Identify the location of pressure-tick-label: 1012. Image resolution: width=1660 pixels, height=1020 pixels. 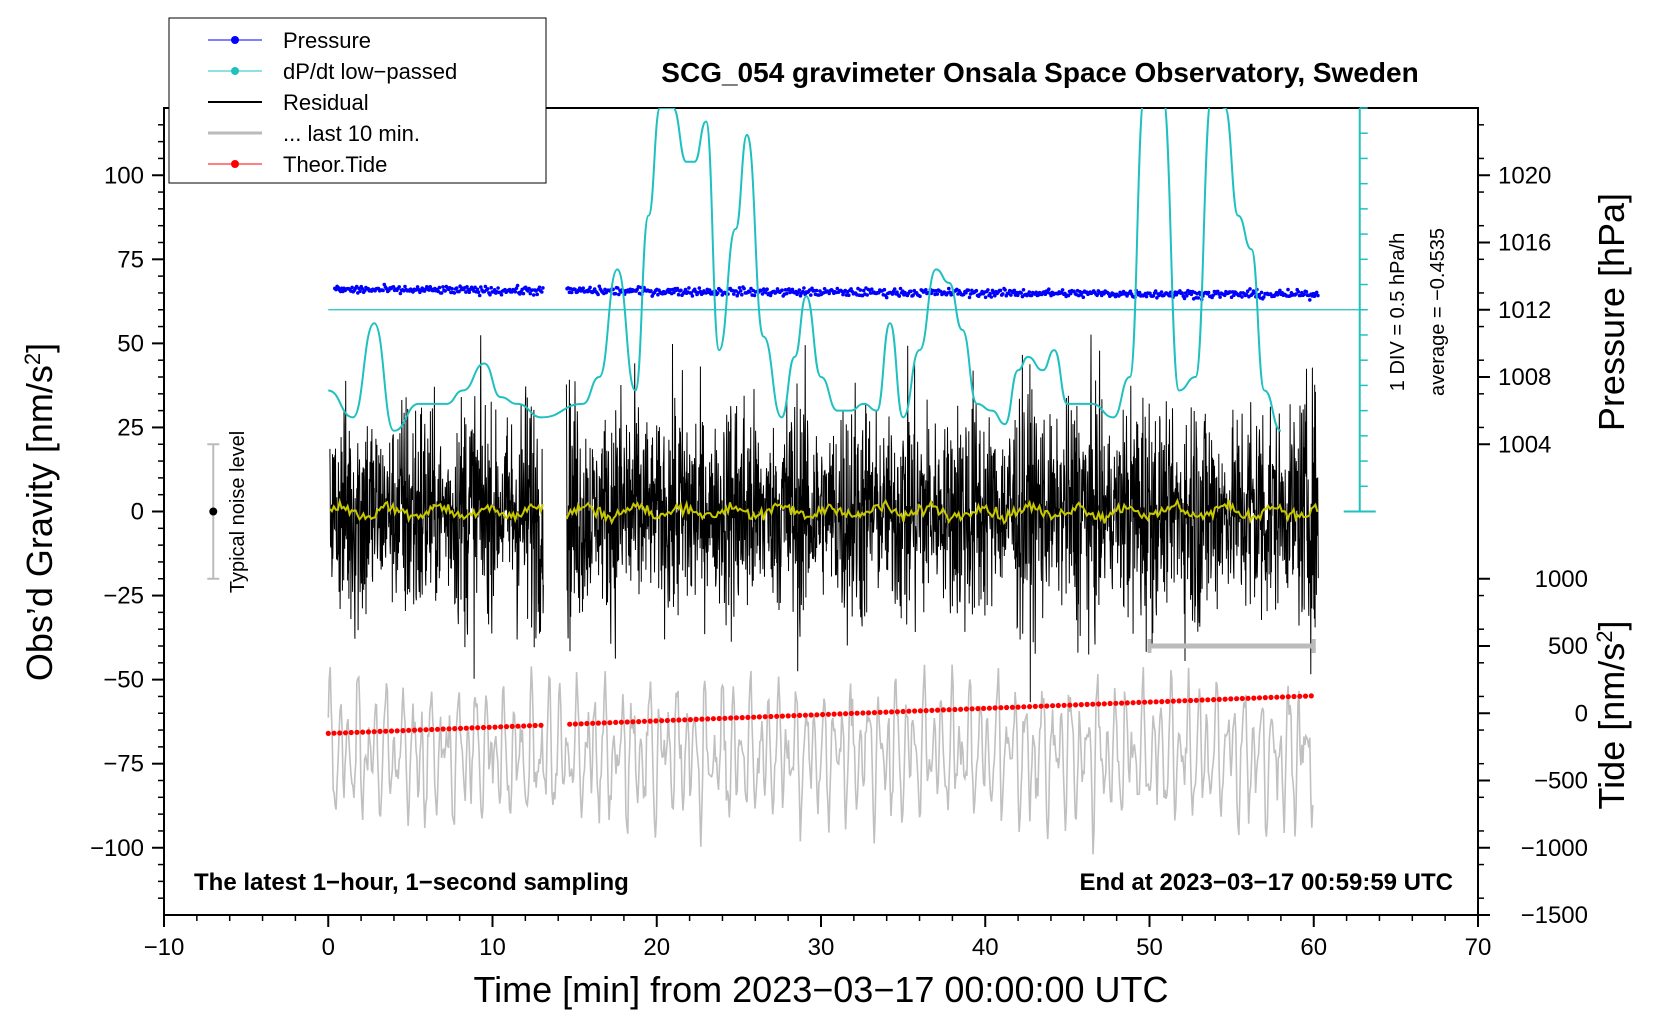
(1524, 310).